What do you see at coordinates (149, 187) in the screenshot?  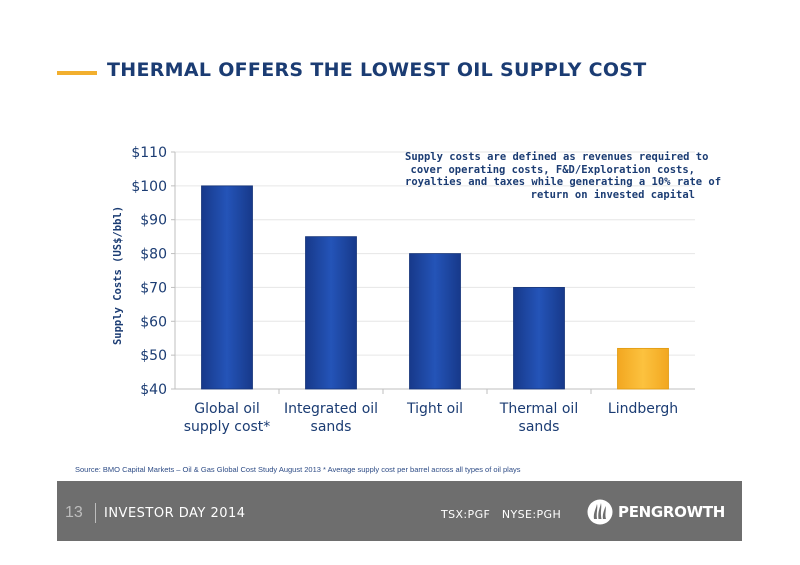 I see `y-tick-label: $100` at bounding box center [149, 187].